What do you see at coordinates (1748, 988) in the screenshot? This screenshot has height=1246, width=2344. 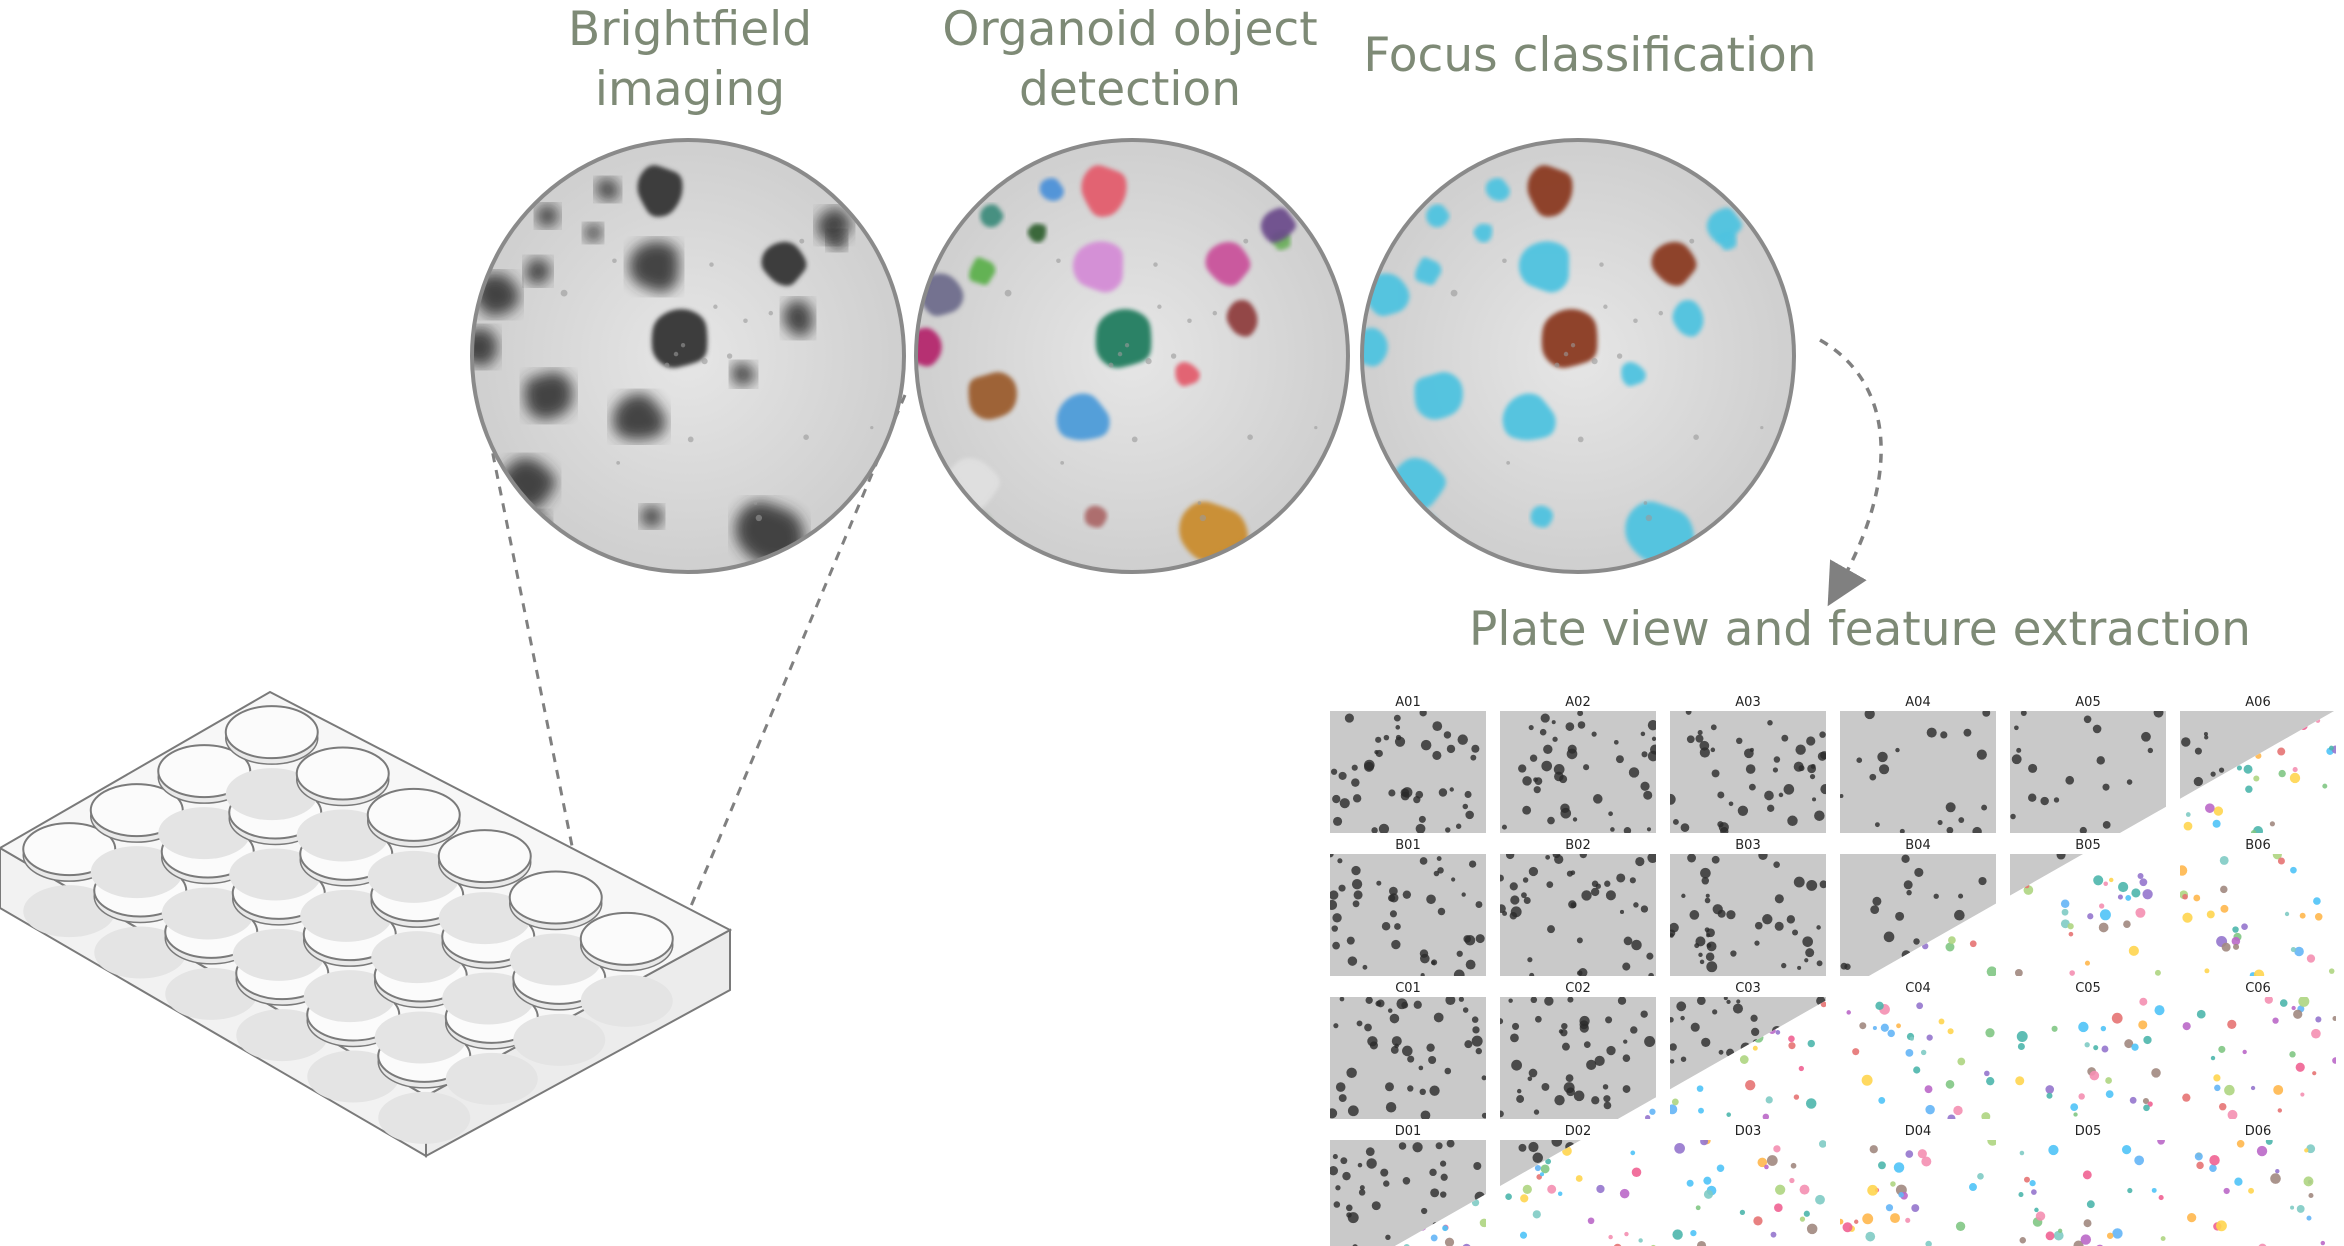 I see `well-label-C03: C03` at bounding box center [1748, 988].